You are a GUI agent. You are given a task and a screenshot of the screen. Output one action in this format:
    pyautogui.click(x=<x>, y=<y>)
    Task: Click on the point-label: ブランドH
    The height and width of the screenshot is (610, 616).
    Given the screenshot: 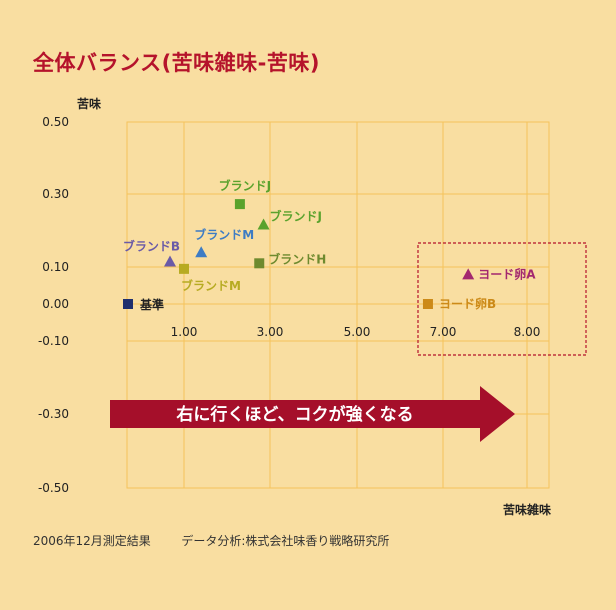 What is the action you would take?
    pyautogui.click(x=297, y=258)
    